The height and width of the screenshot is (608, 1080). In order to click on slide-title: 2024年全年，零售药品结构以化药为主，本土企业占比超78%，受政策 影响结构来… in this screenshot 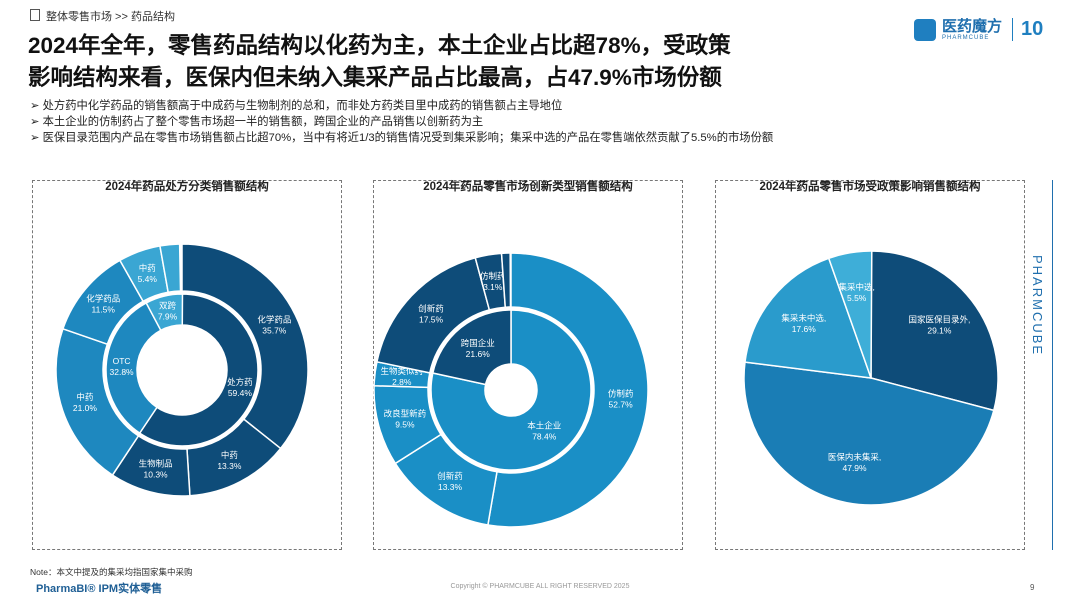, I will do `click(379, 62)`.